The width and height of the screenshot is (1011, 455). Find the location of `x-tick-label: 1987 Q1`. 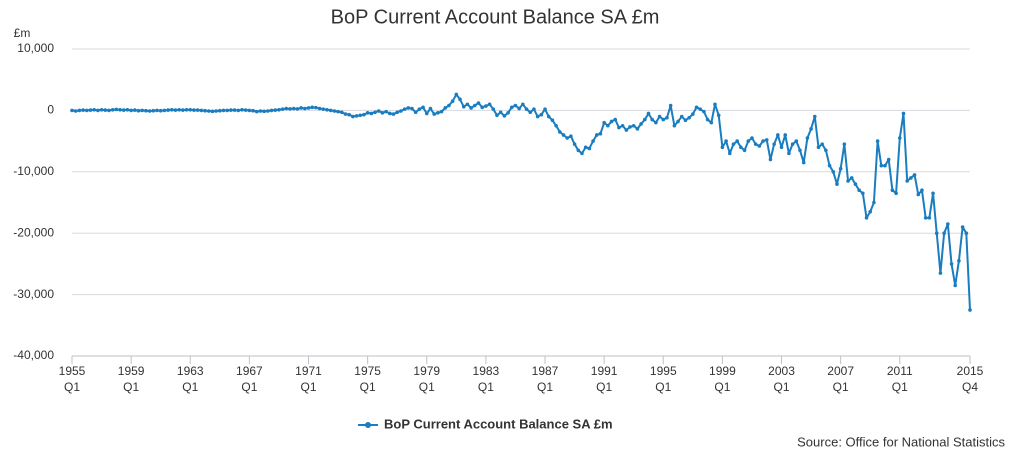

x-tick-label: 1987 Q1 is located at coordinates (545, 379).